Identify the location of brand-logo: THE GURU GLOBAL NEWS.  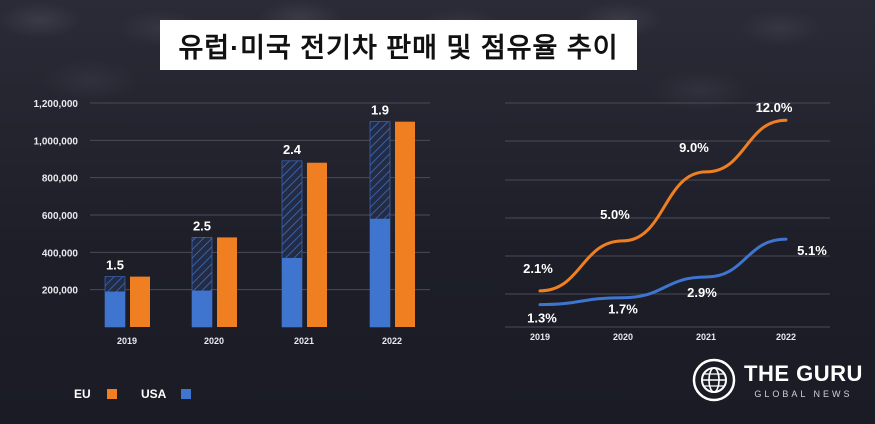
(777, 380).